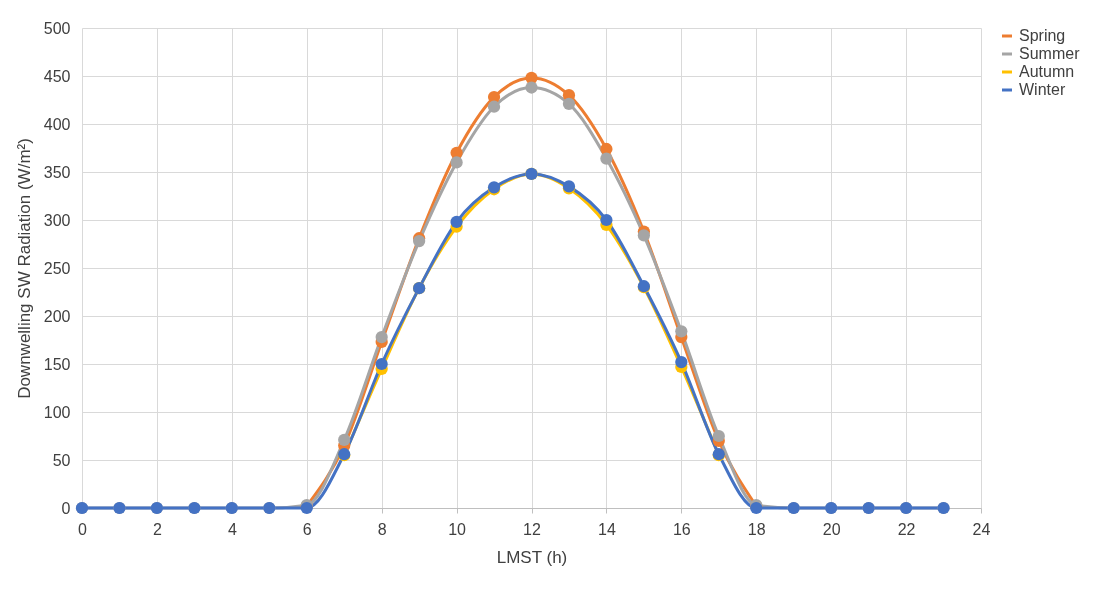 This screenshot has height=596, width=1117. What do you see at coordinates (1050, 53) in the screenshot?
I see `legend-label: Summer` at bounding box center [1050, 53].